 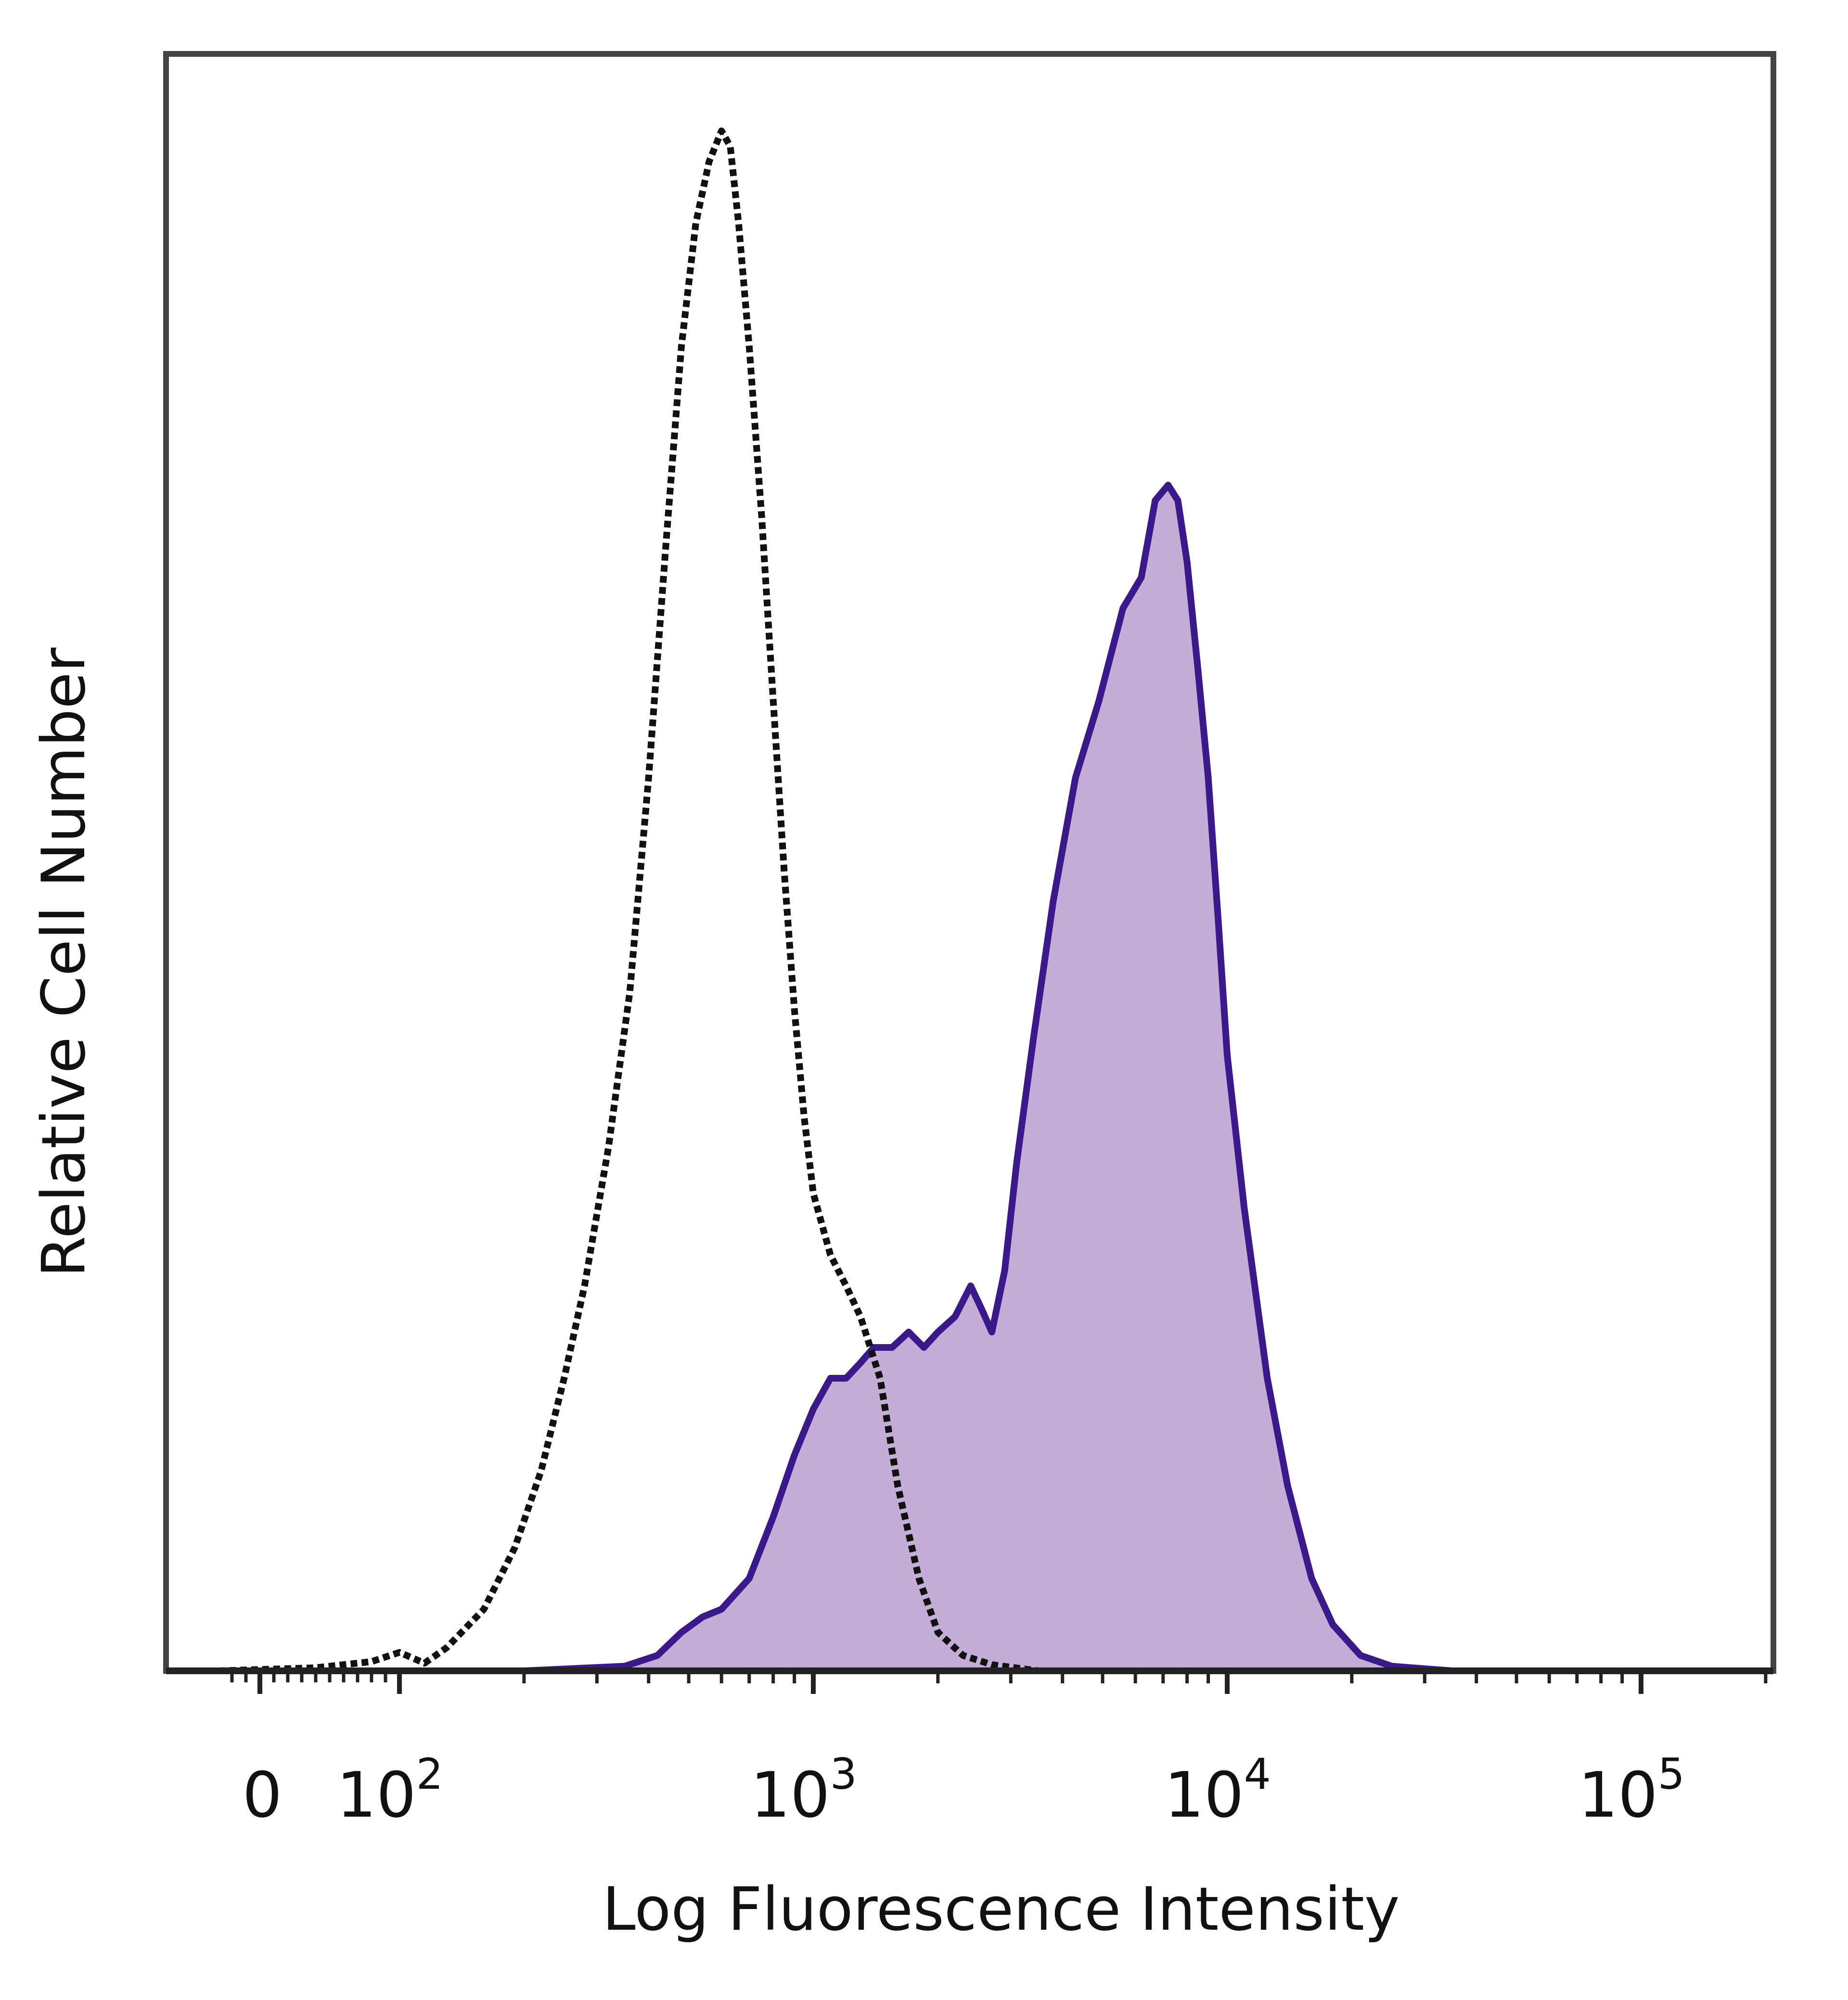 What do you see at coordinates (1217, 1790) in the screenshot?
I see `x-tick-label: 10⁴` at bounding box center [1217, 1790].